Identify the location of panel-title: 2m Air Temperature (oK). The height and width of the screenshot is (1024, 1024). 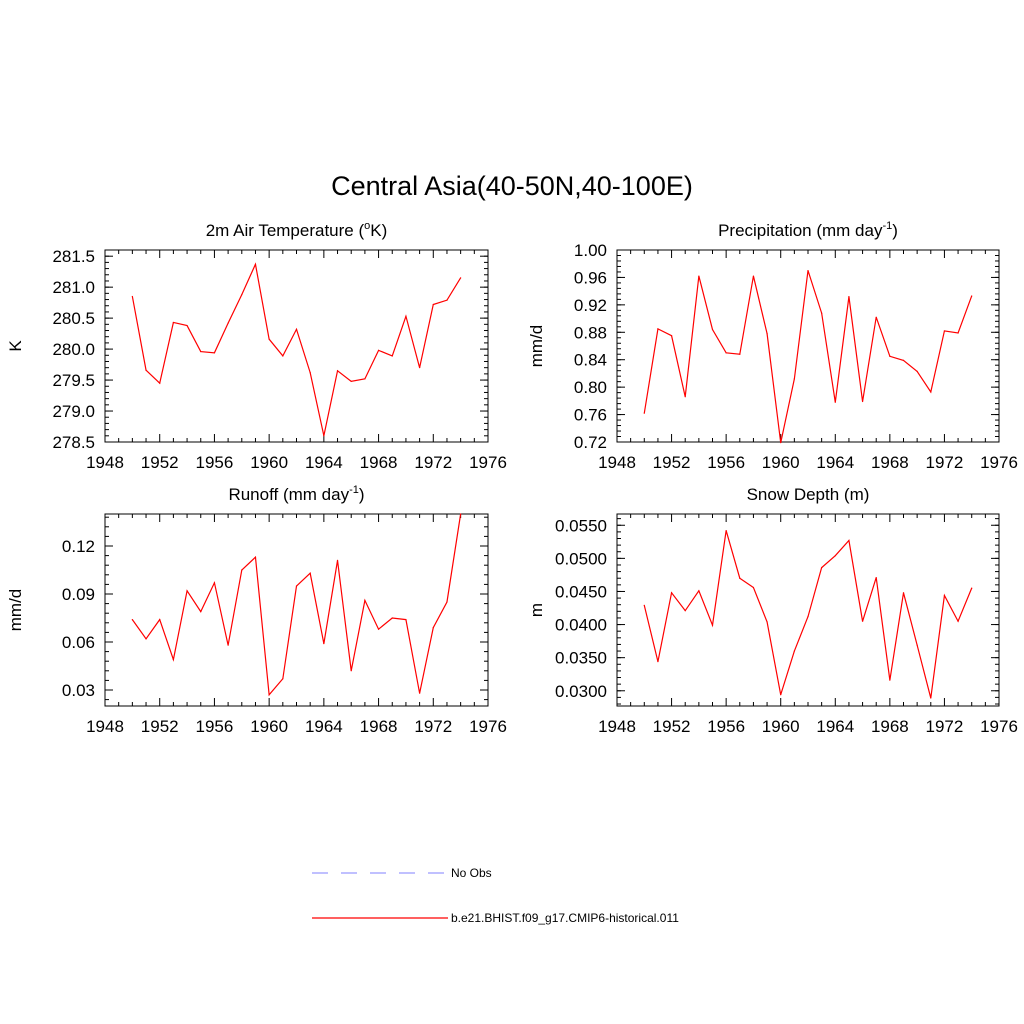
(297, 230).